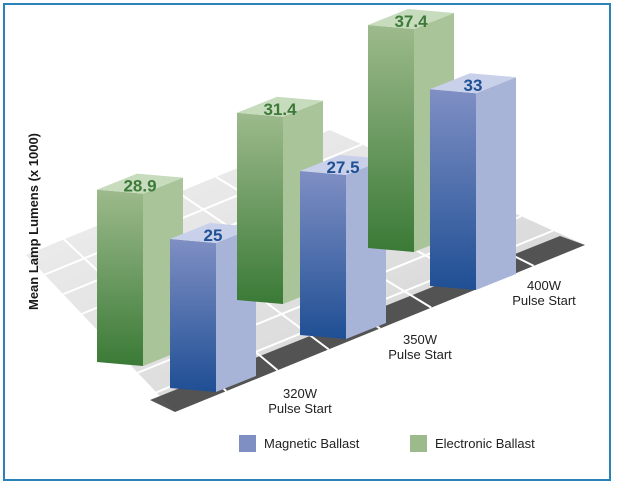  I want to click on value-label-electronic-400w: 37.4, so click(411, 21).